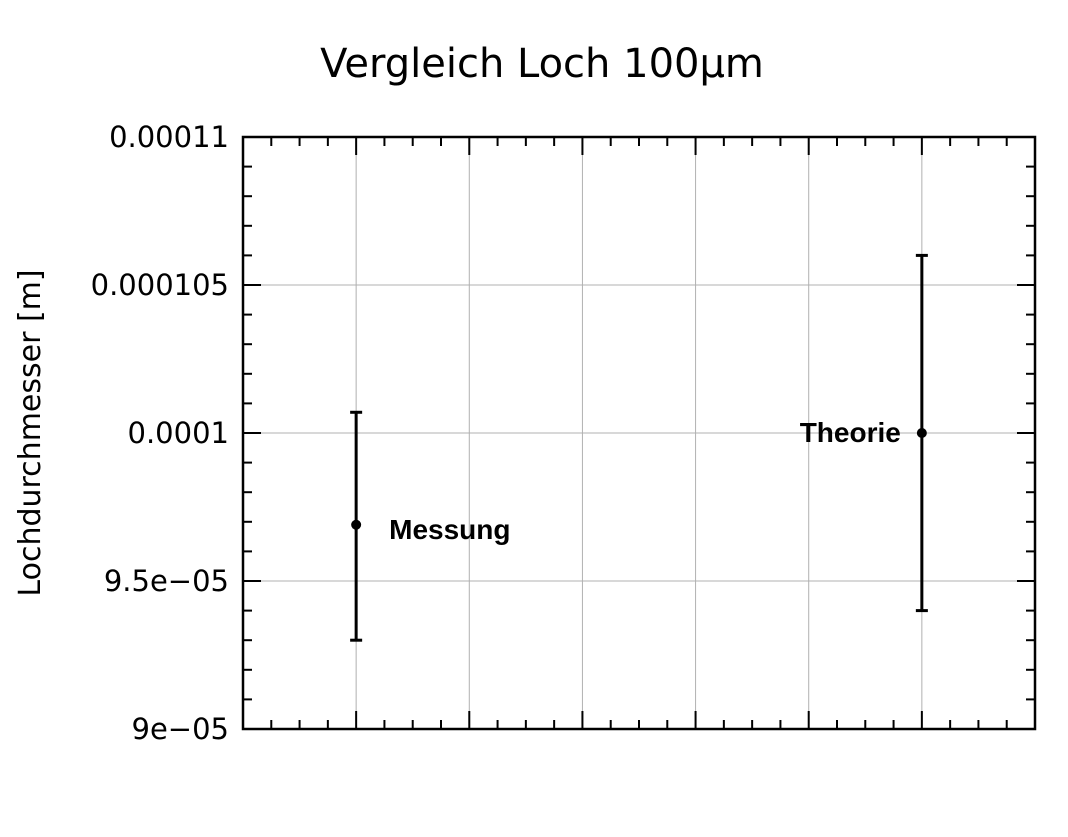  Describe the element at coordinates (542, 64) in the screenshot. I see `chart-title: Vergleich Loch 100µm` at that location.